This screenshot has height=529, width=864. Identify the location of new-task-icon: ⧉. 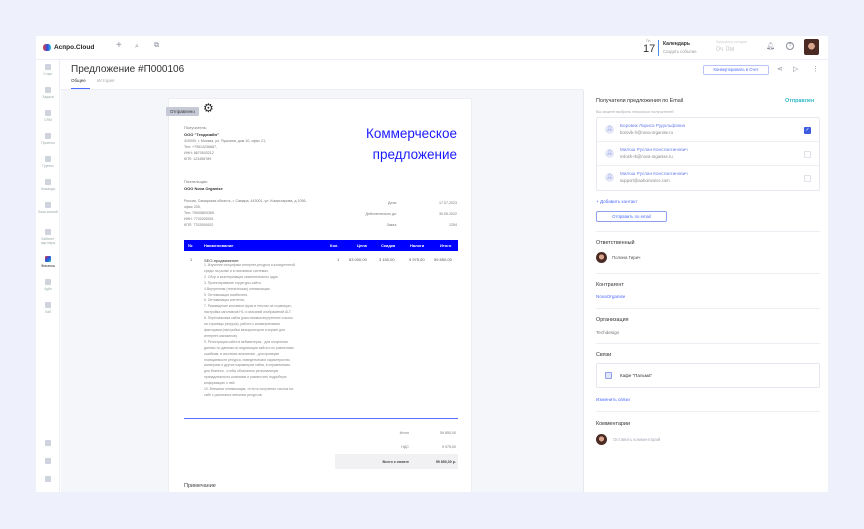
(156, 45).